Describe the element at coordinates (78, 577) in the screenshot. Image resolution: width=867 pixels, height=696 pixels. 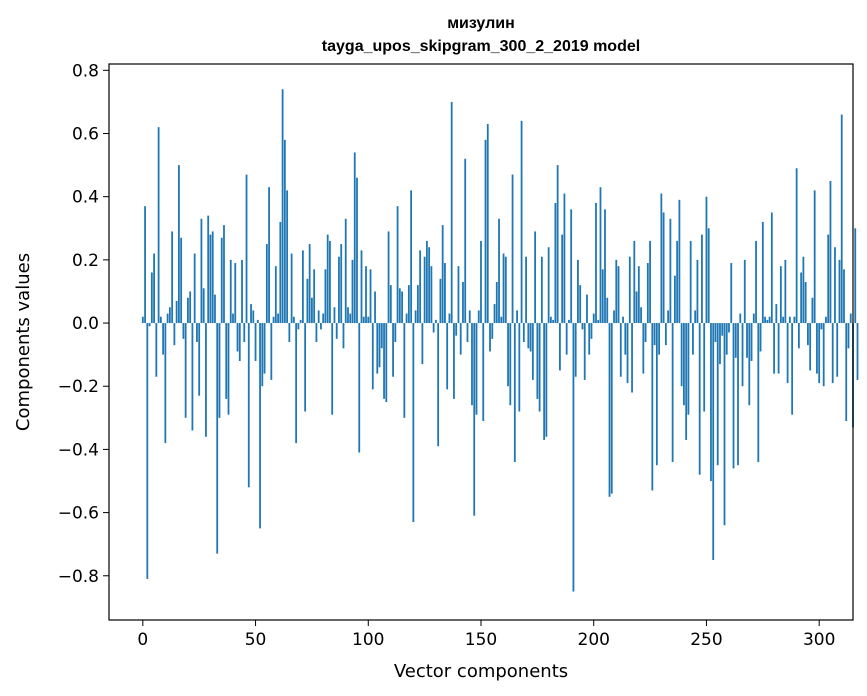
I see `y-tick-label: −0.8` at that location.